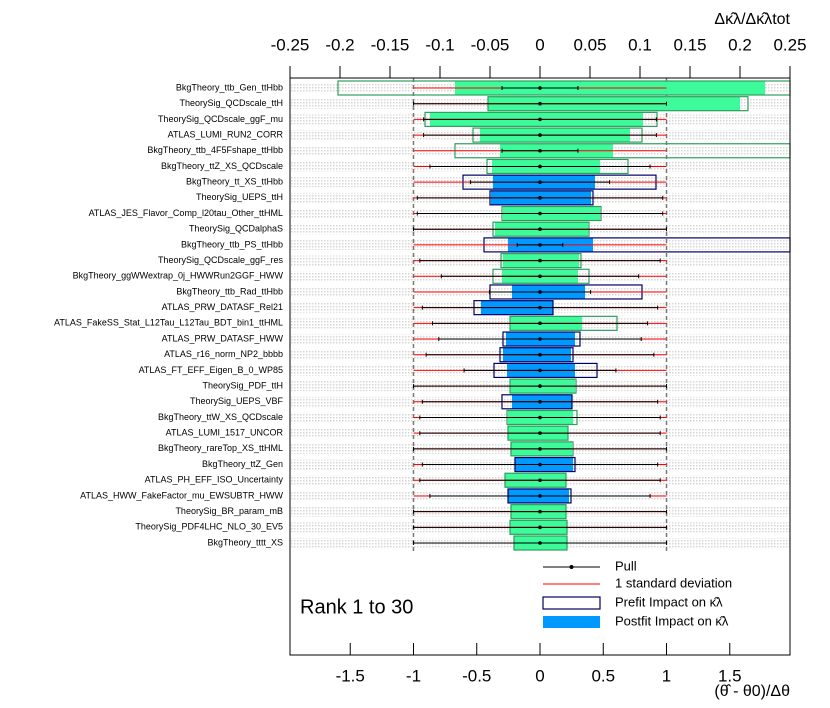  What do you see at coordinates (539, 44) in the screenshot?
I see `x2-tick-label: 0` at bounding box center [539, 44].